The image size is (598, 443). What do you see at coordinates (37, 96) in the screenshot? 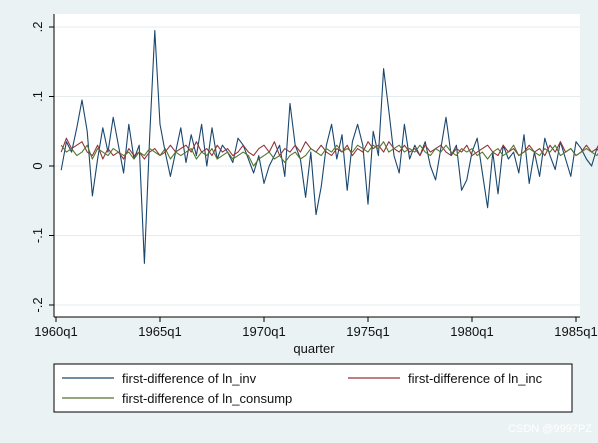
I see `y-tick-label: .1` at bounding box center [37, 96].